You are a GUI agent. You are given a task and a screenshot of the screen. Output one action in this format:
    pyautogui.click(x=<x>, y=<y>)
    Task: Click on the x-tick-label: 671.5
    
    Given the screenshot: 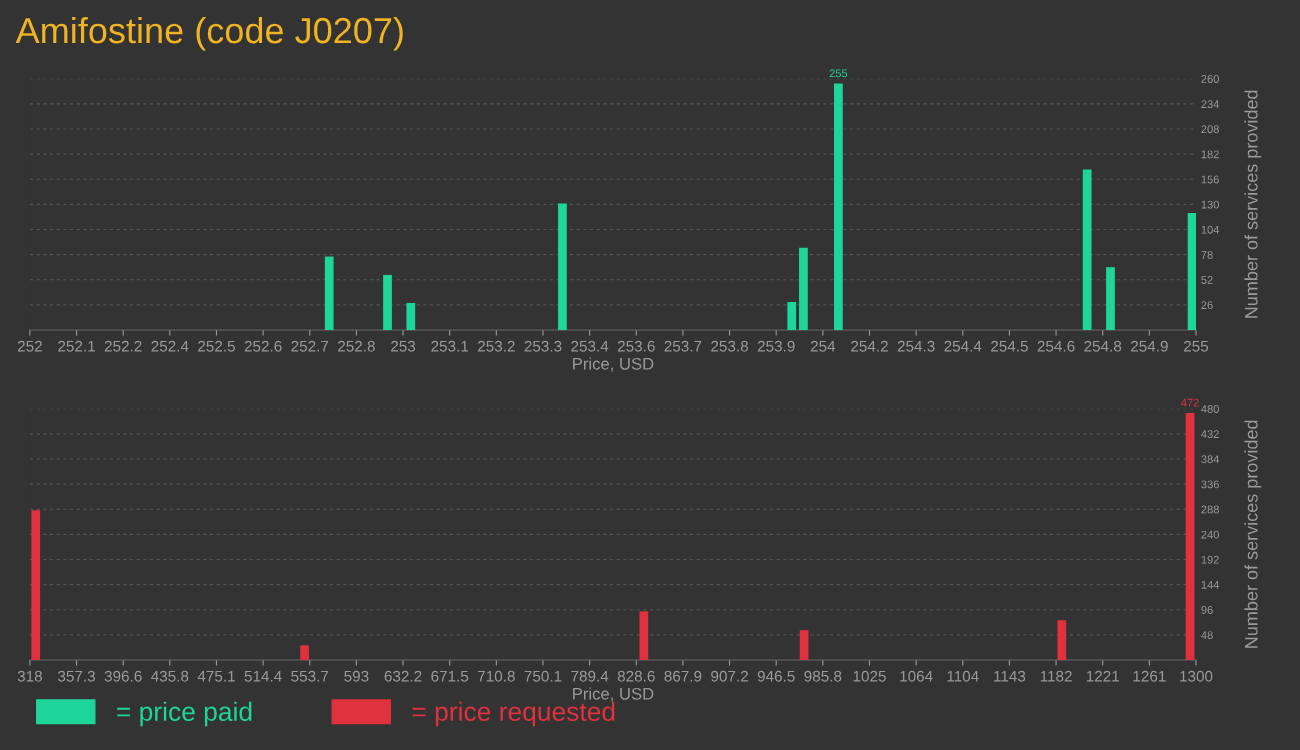 What is the action you would take?
    pyautogui.click(x=450, y=676)
    